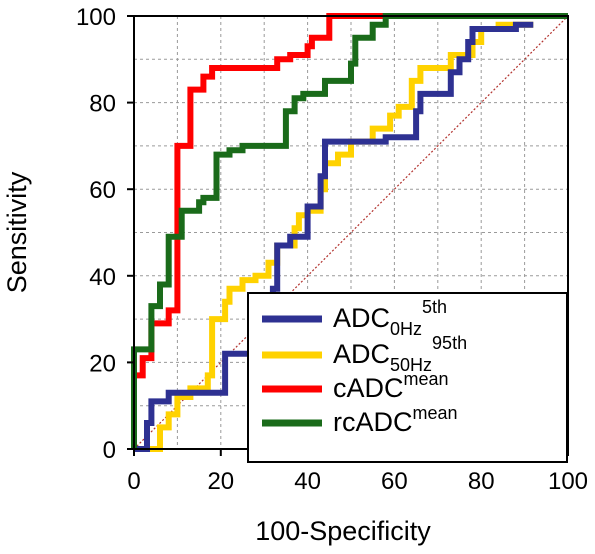 The width and height of the screenshot is (595, 554). I want to click on legend-label-rcADCmean: rcADCmean, so click(395, 420).